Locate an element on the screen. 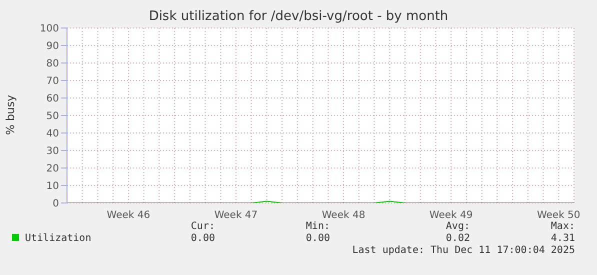 Image resolution: width=597 pixels, height=275 pixels. text: Avg: is located at coordinates (458, 226).